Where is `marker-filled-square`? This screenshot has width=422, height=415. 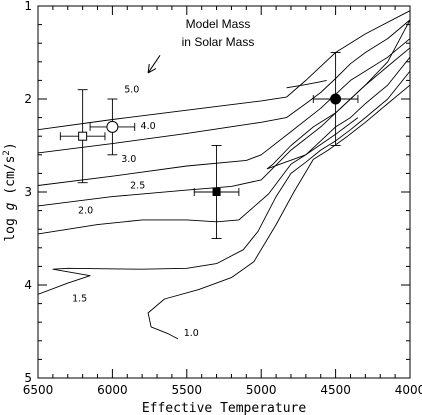 marker-filled-square is located at coordinates (216, 192).